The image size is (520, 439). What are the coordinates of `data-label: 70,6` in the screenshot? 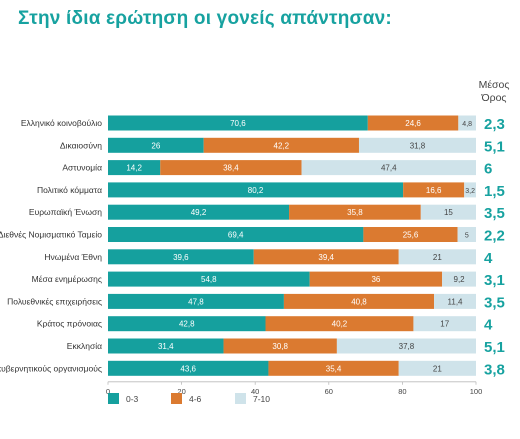 It's located at (238, 123).